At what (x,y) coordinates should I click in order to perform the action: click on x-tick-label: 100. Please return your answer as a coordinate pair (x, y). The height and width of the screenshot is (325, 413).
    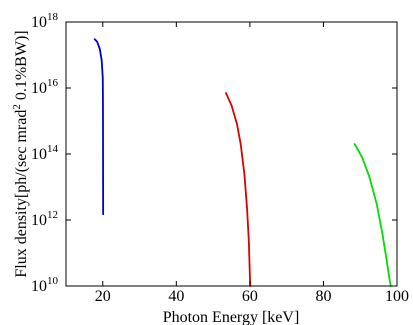
    Looking at the image, I should click on (397, 296).